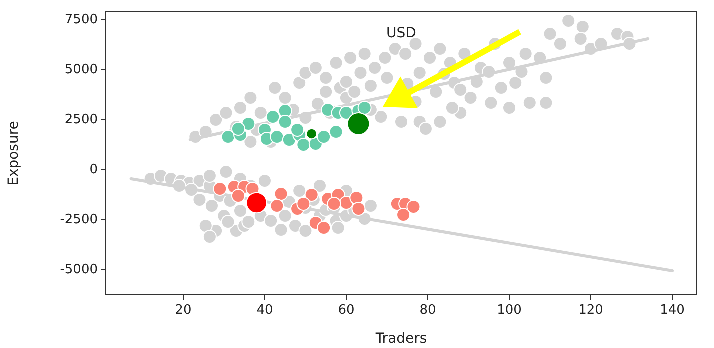 Image resolution: width=714 pixels, height=348 pixels. Describe the element at coordinates (591, 310) in the screenshot. I see `x-tick-label: 120` at that location.